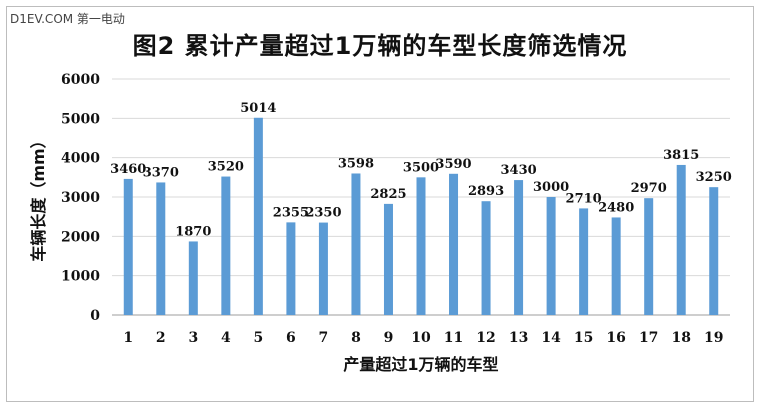  I want to click on data-label: 3520, so click(226, 167).